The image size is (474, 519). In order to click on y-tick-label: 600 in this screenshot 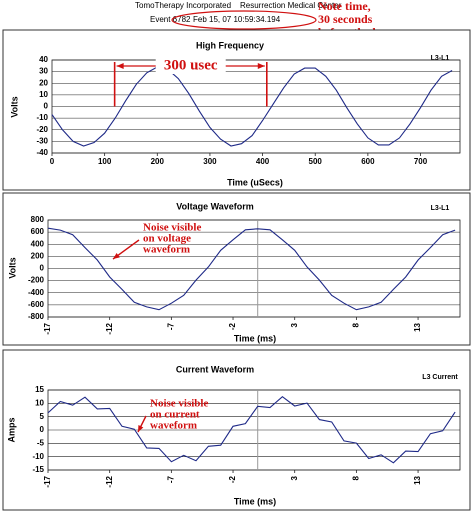, I will do `click(38, 231)`.